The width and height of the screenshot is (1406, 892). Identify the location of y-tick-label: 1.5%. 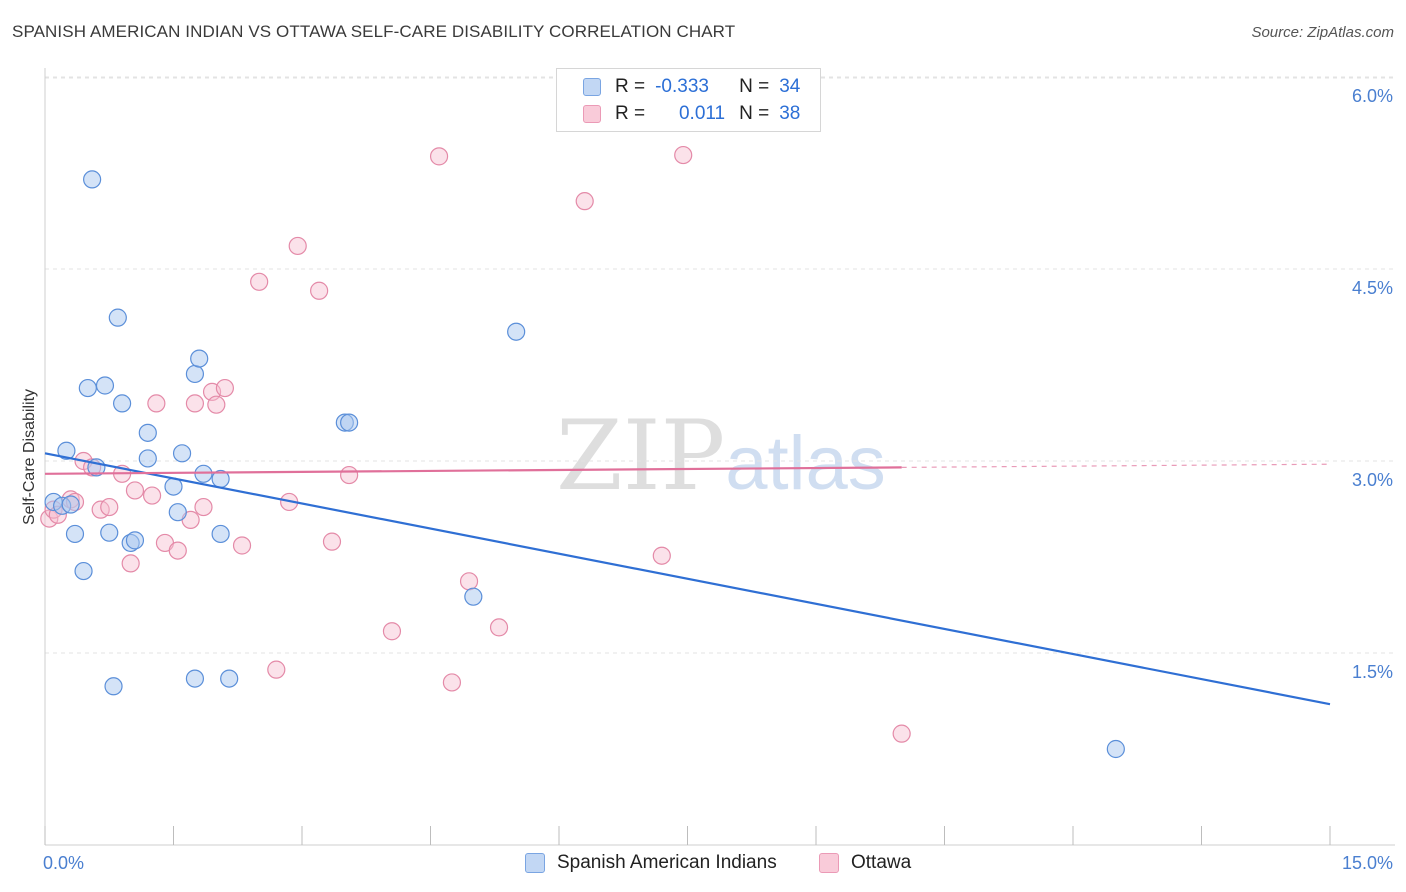
(1372, 672).